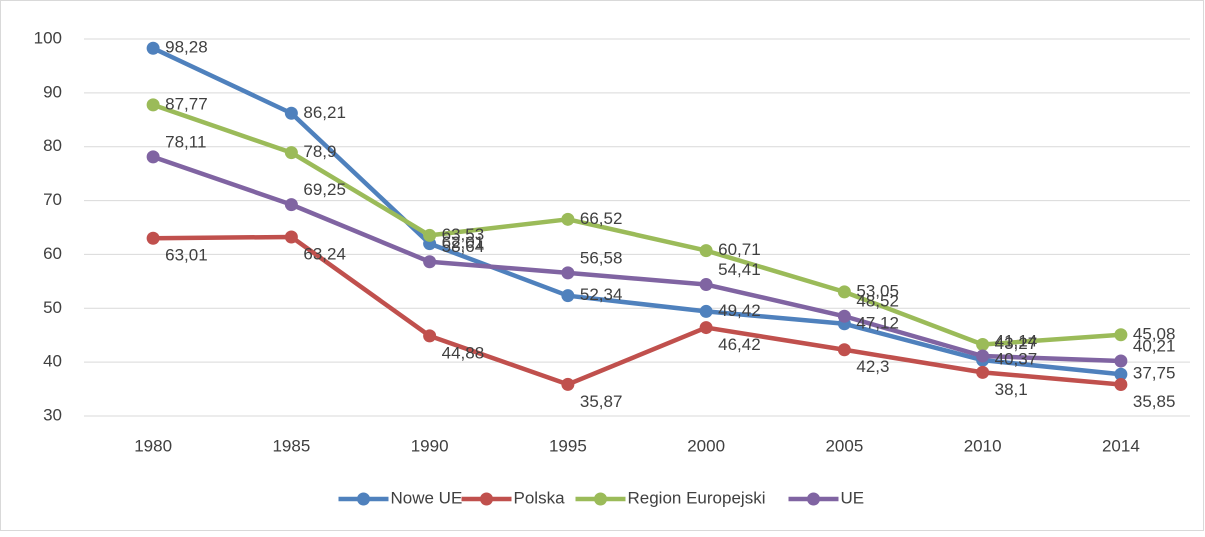 This screenshot has width=1205, height=537. What do you see at coordinates (324, 189) in the screenshot?
I see `data-label: 69,25` at bounding box center [324, 189].